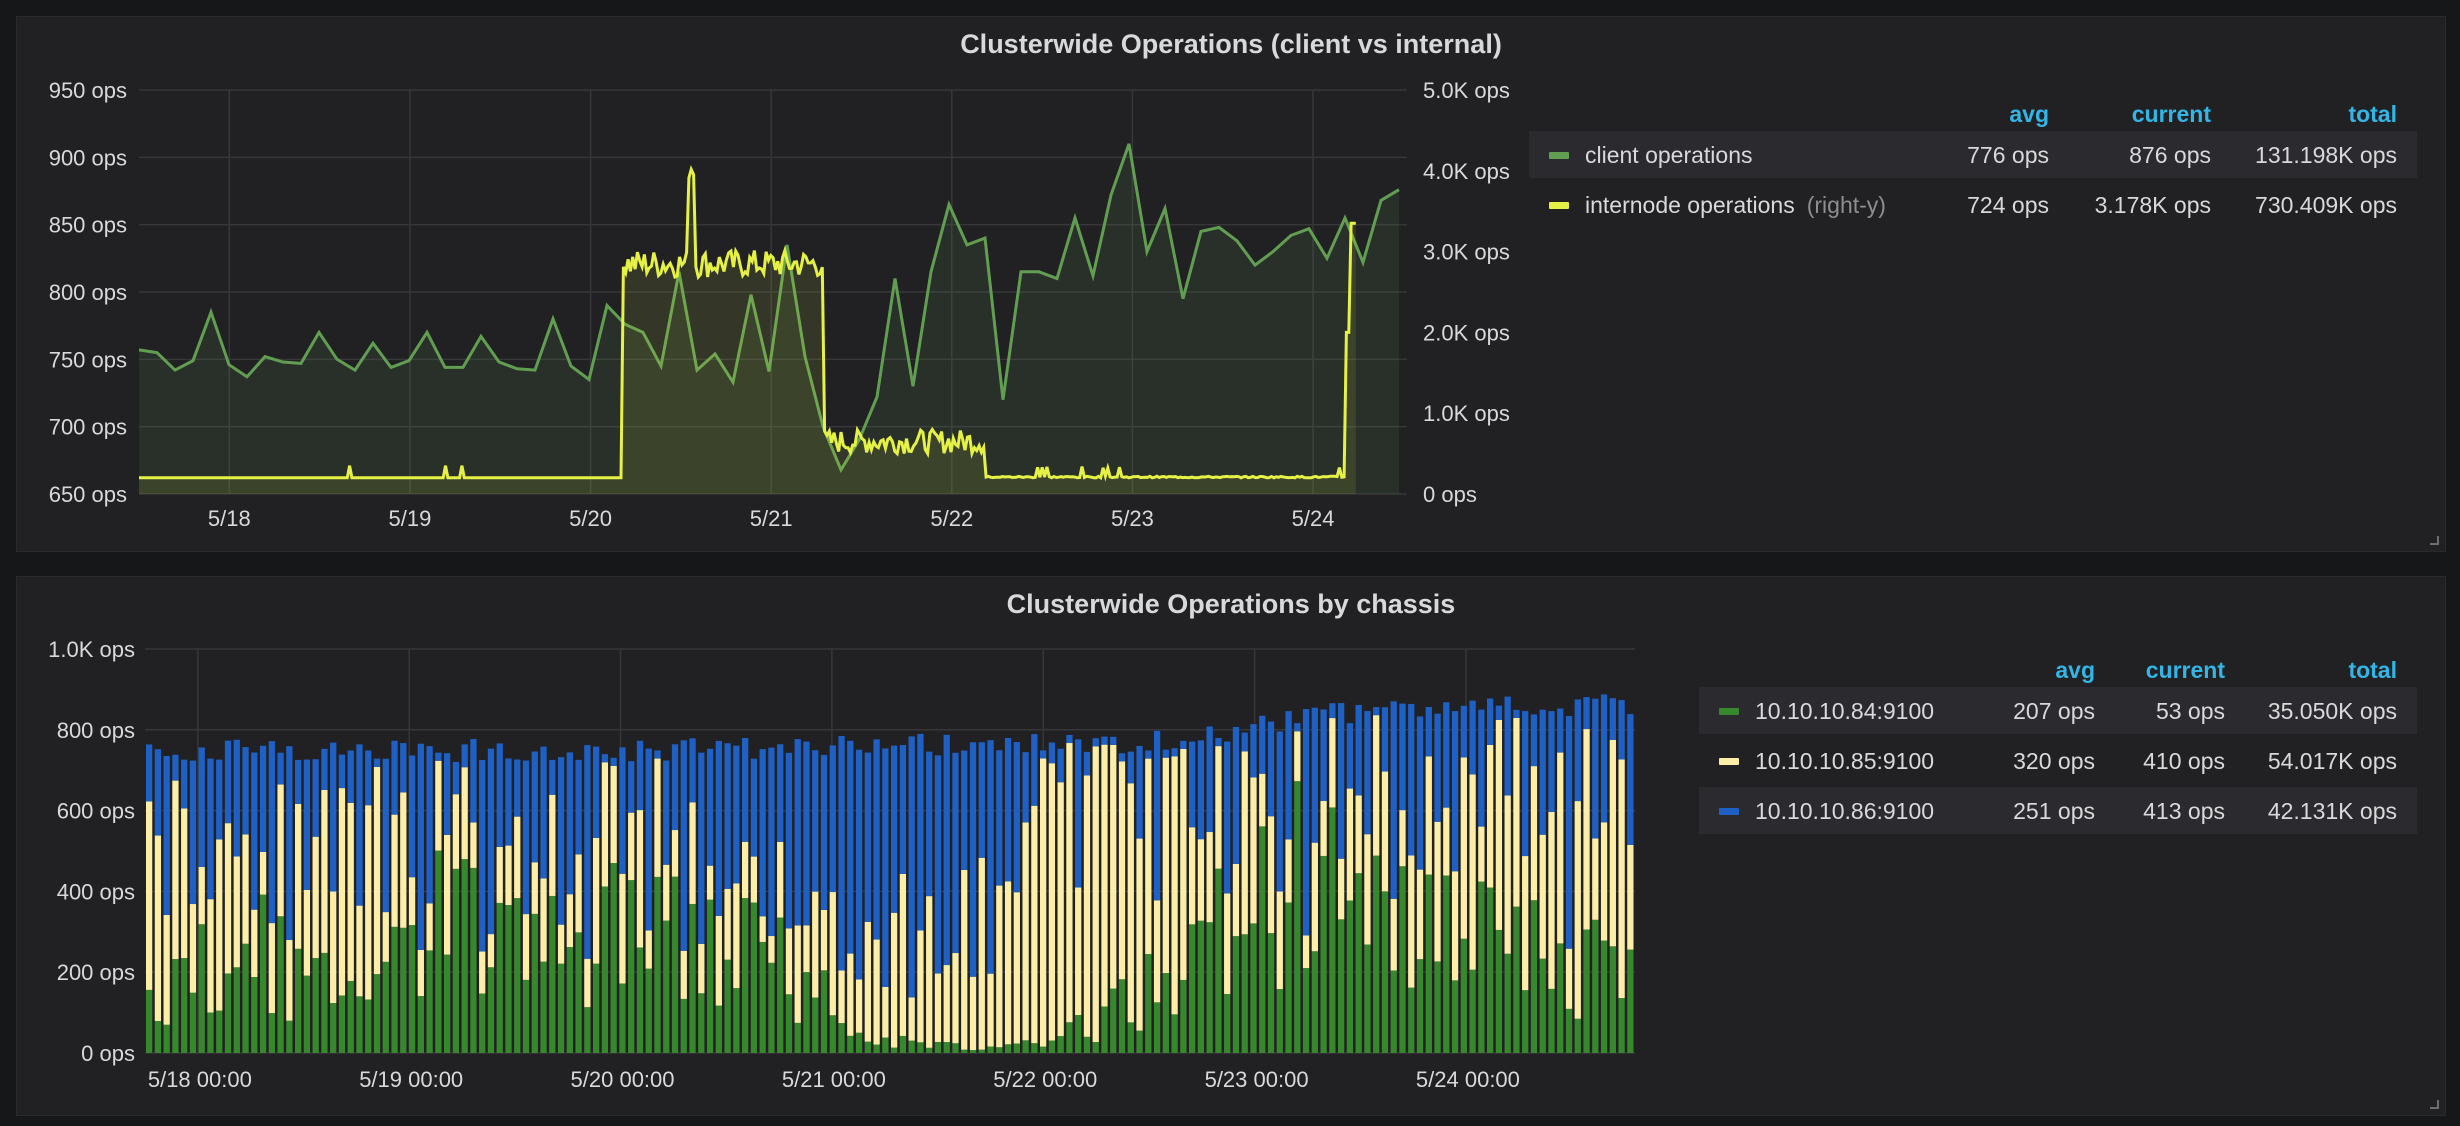 The height and width of the screenshot is (1126, 2460). Describe the element at coordinates (1045, 1079) in the screenshot. I see `x-tick-label: 5/22 00:00` at that location.